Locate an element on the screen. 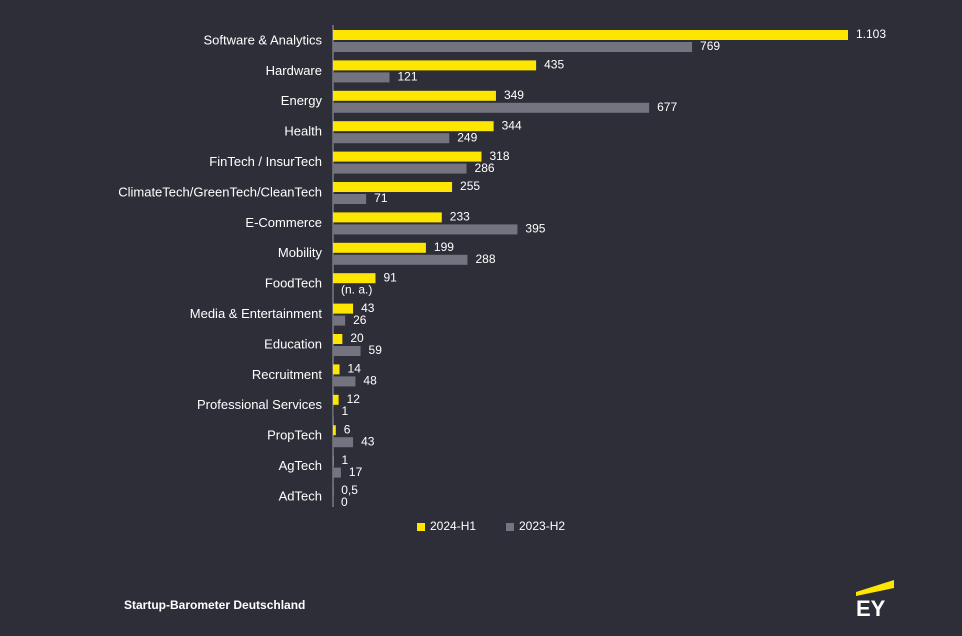 This screenshot has height=636, width=962. value-label: 59 is located at coordinates (376, 350).